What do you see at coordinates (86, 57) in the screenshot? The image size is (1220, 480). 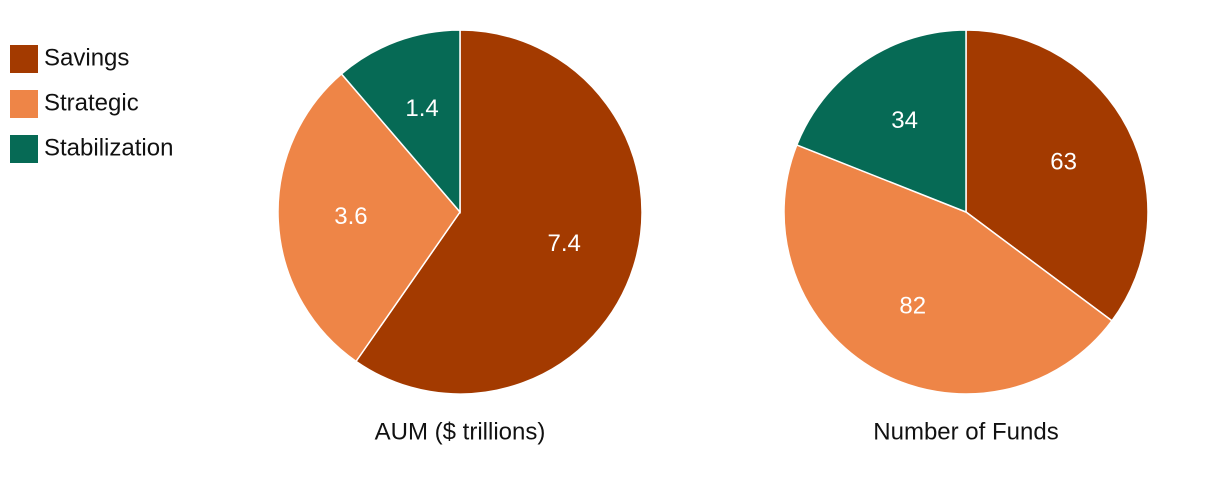 I see `legend-label: Savings` at bounding box center [86, 57].